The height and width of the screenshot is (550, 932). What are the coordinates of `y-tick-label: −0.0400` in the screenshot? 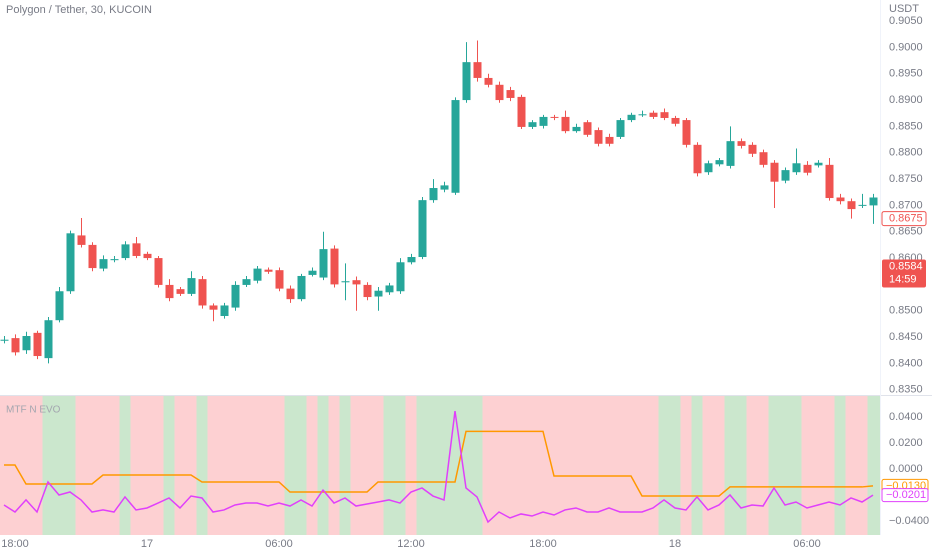 It's located at (909, 521).